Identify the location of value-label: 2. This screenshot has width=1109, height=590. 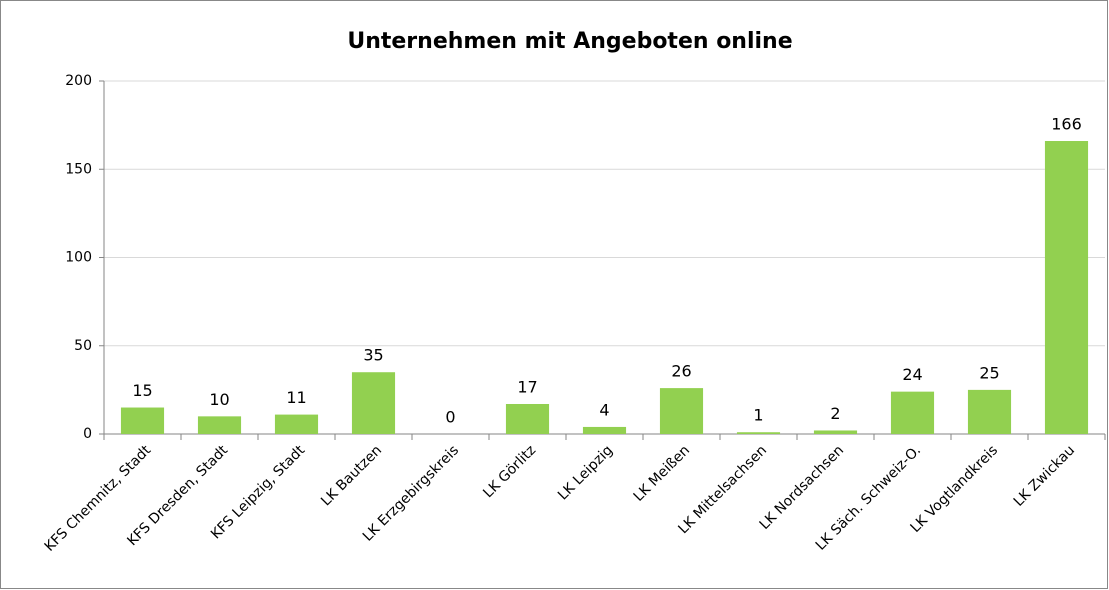
(835, 413).